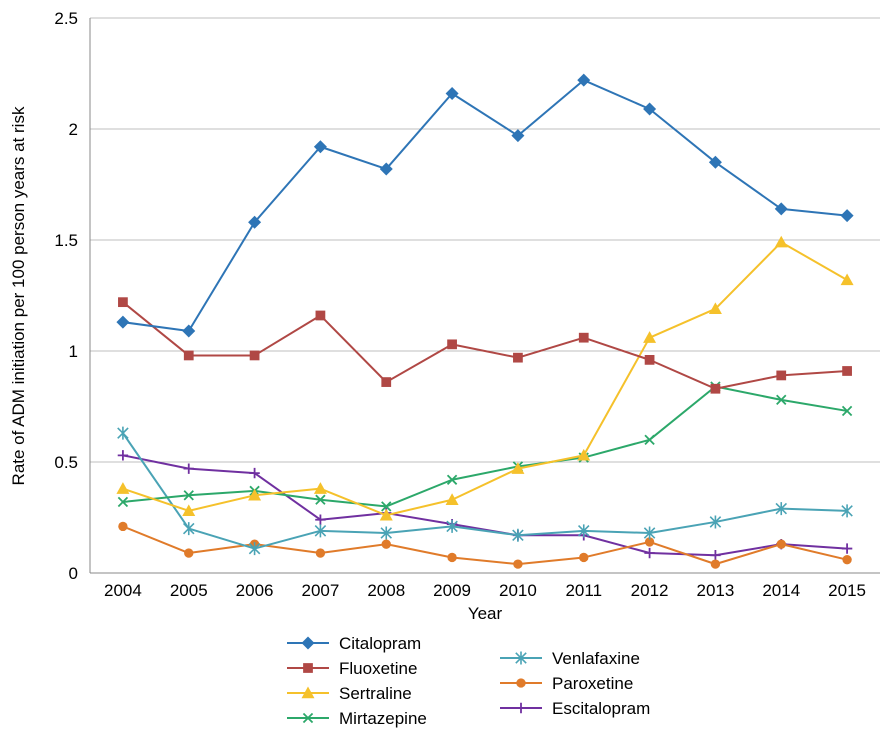 The width and height of the screenshot is (891, 744). I want to click on legend-label: Fluoxetine, so click(378, 668).